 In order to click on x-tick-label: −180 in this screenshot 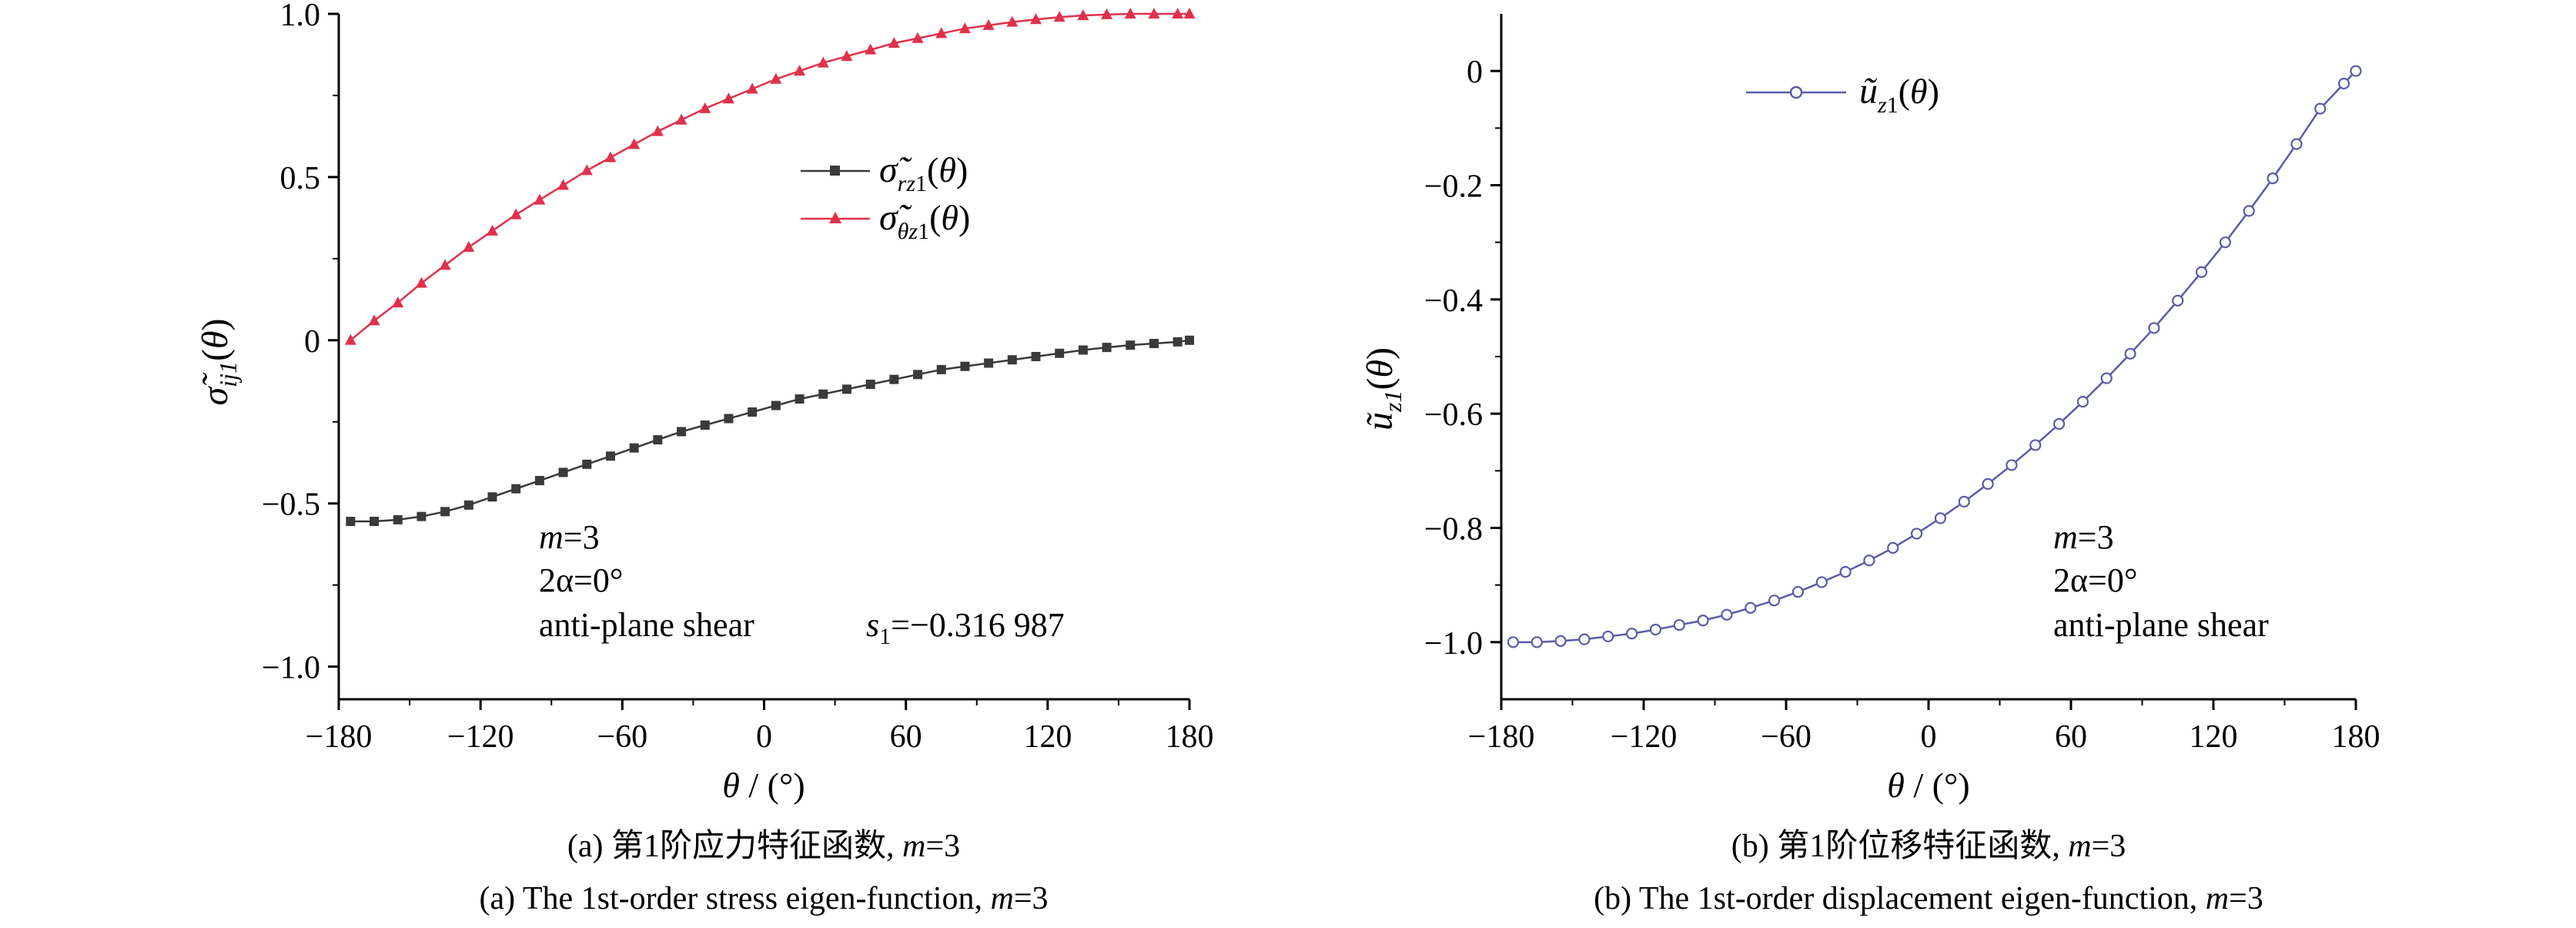, I will do `click(1501, 737)`.